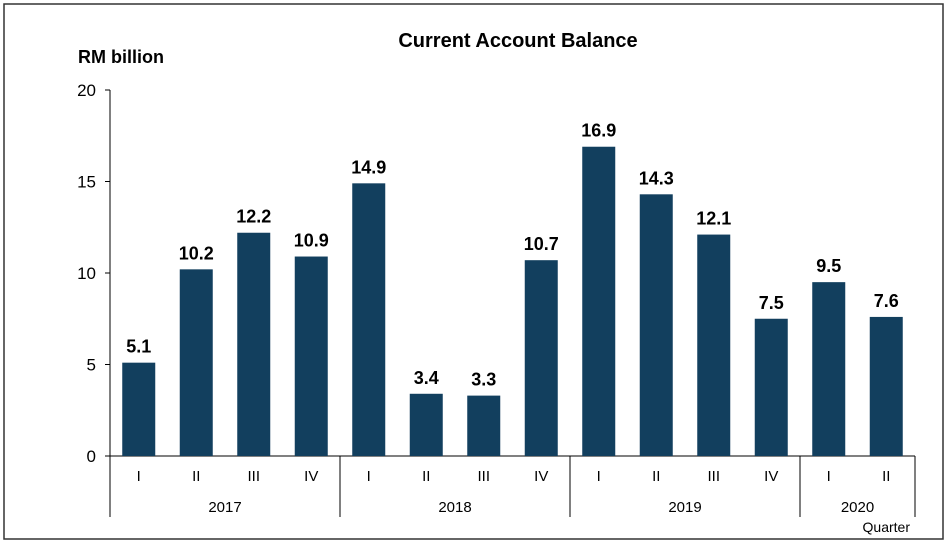 The height and width of the screenshot is (550, 951). I want to click on y-axis-unit-label: RM billion, so click(121, 57).